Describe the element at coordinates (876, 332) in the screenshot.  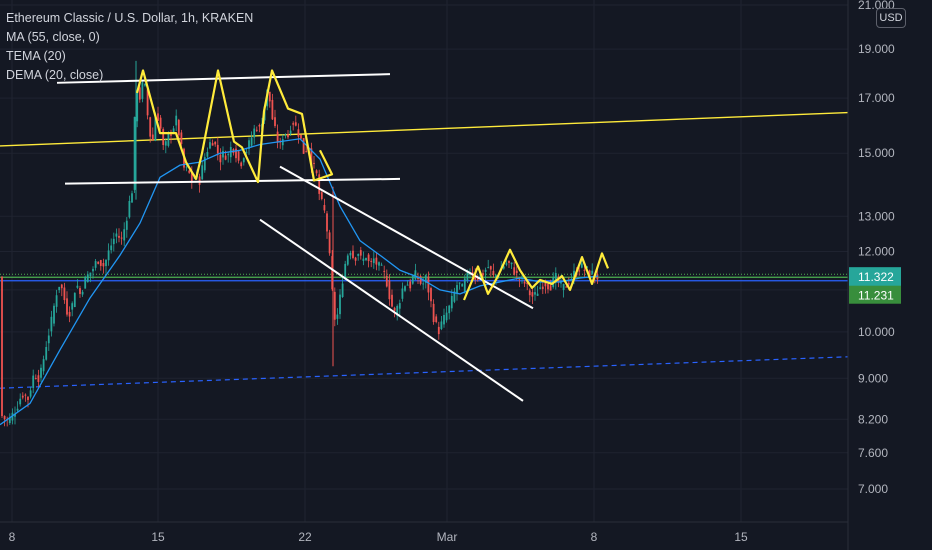
I see `y-tick-label: 10.000` at that location.